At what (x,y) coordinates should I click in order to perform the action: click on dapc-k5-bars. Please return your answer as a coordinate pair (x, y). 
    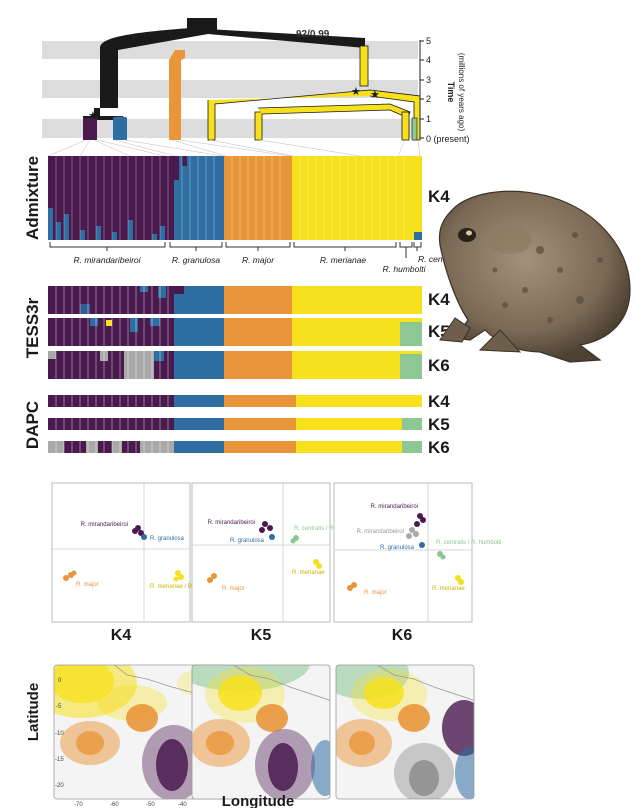
    Looking at the image, I should click on (235, 424).